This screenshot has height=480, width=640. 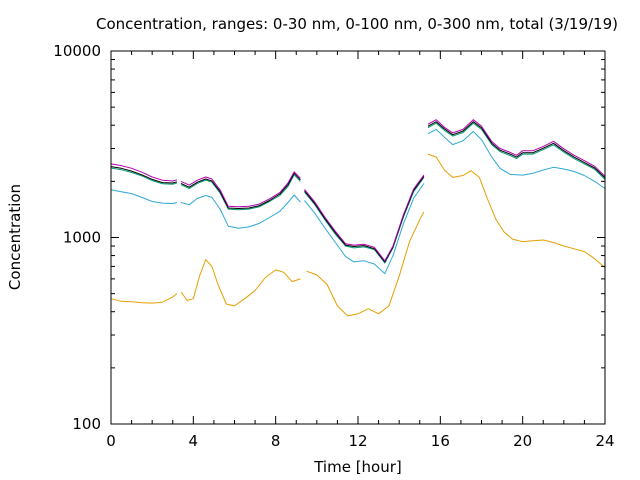 What do you see at coordinates (111, 441) in the screenshot?
I see `x-tick-label: 0` at bounding box center [111, 441].